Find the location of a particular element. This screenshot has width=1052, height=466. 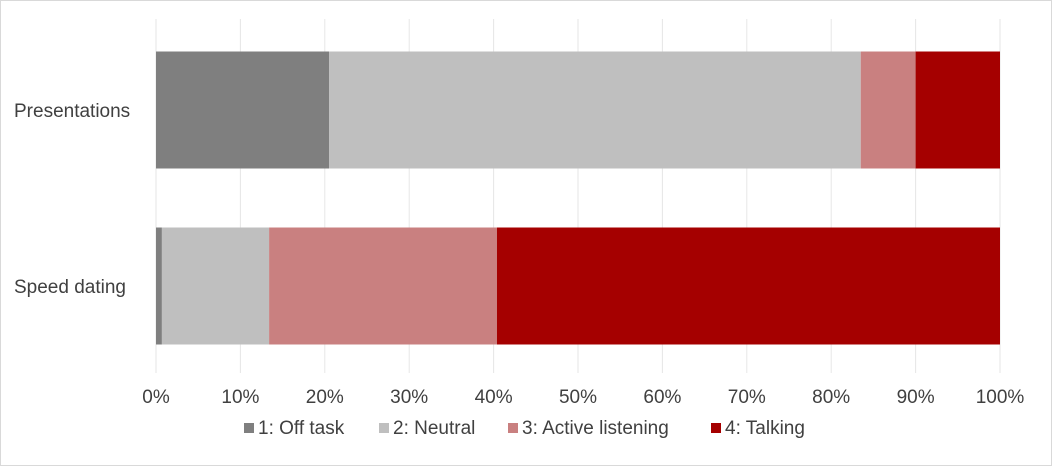

x-tick-labels: 0% 10% 20% 30% 40% 50% 60% 70% 80% 90% 100% is located at coordinates (583, 397).